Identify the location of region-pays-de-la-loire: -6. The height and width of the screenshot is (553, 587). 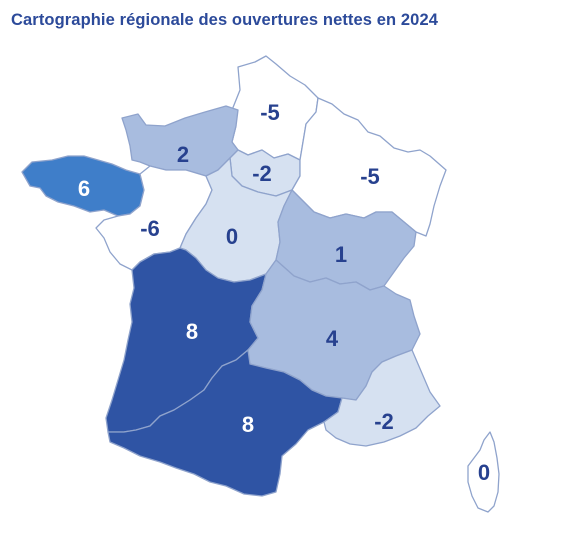
(154, 218).